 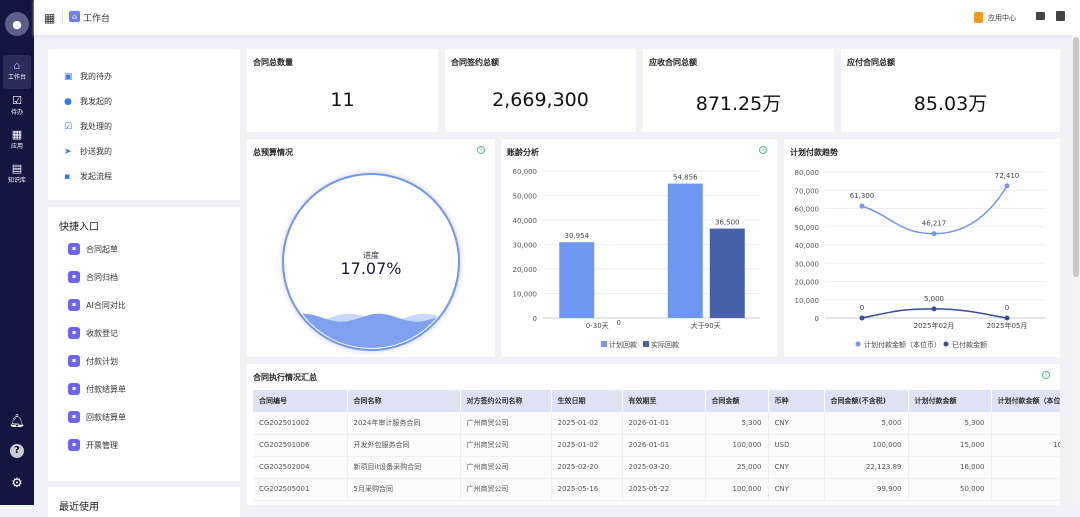 I want to click on table-cell: CG202505001, so click(x=300, y=489).